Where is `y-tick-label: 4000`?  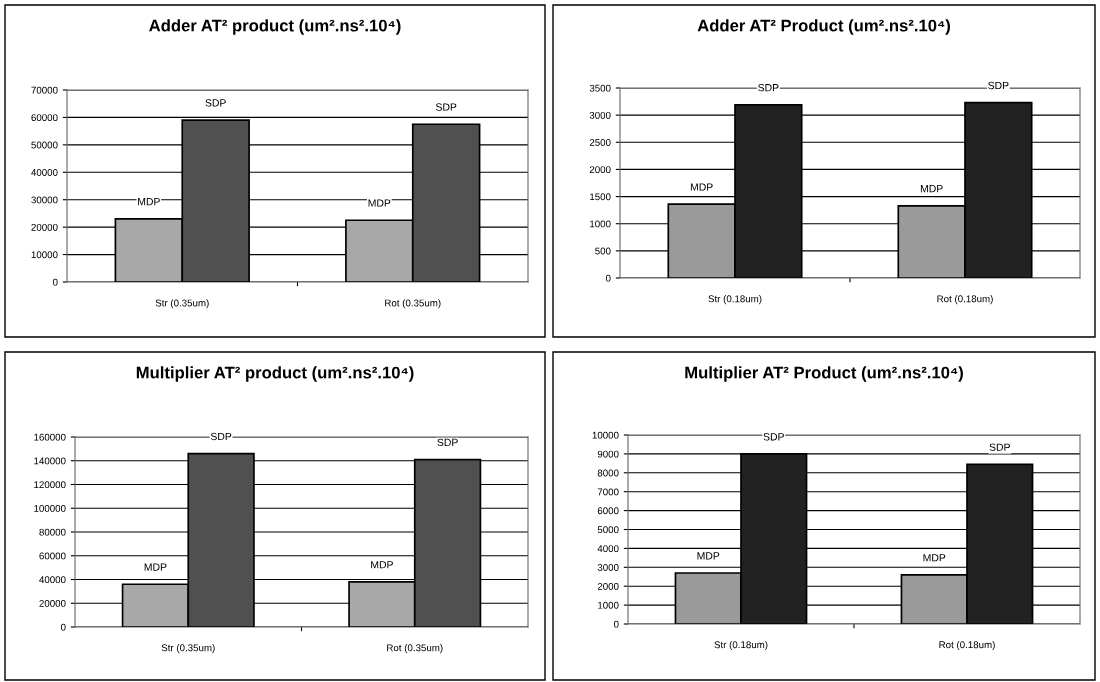
y-tick-label: 4000 is located at coordinates (608, 549).